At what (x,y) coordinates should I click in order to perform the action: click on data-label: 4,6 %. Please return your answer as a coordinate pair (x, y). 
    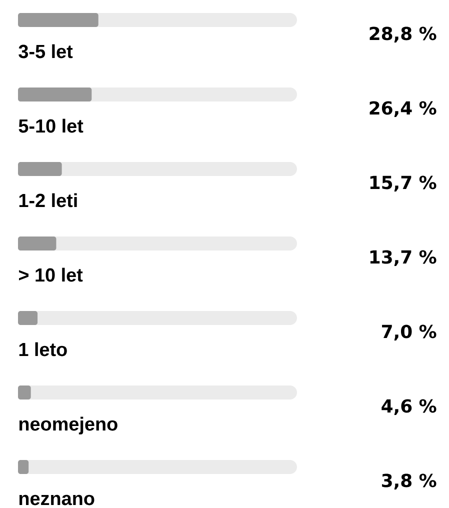
    Looking at the image, I should click on (409, 407).